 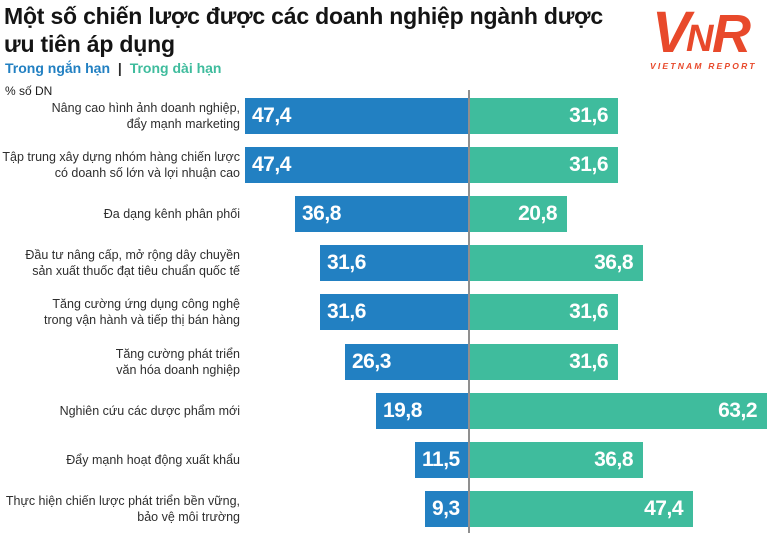 What do you see at coordinates (407, 362) in the screenshot?
I see `short-term-bar: 26,3` at bounding box center [407, 362].